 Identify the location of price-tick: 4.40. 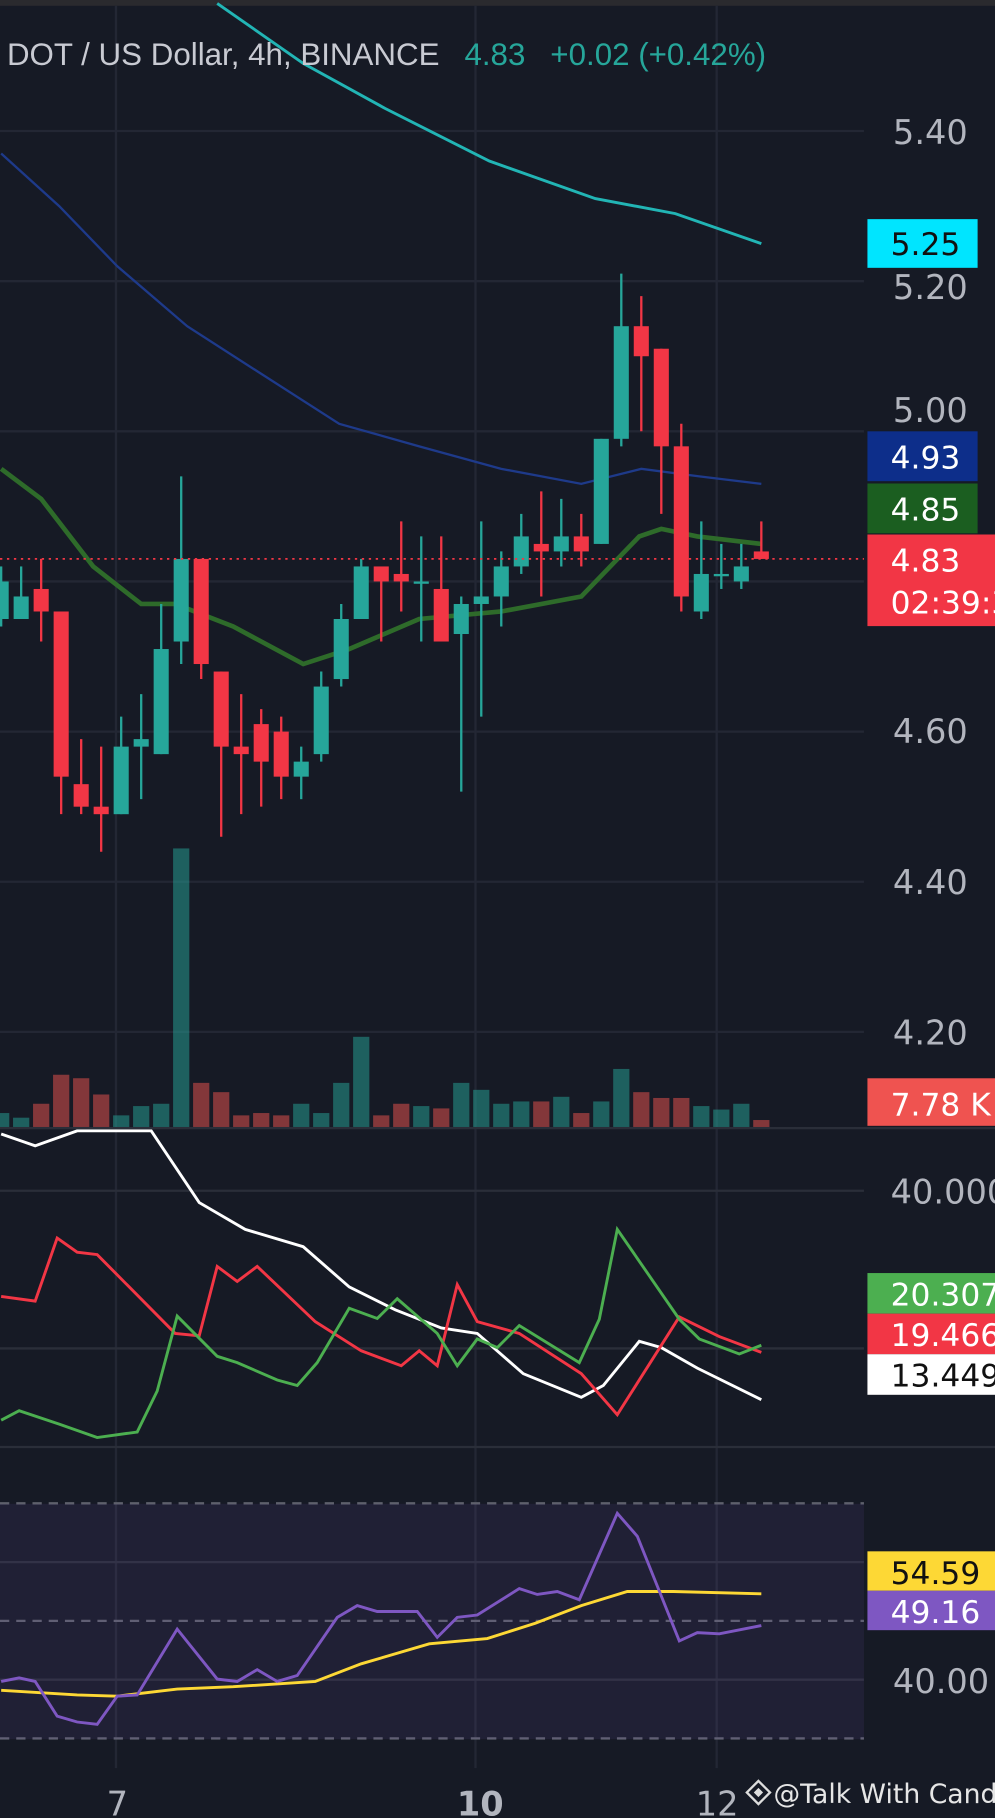
(930, 882).